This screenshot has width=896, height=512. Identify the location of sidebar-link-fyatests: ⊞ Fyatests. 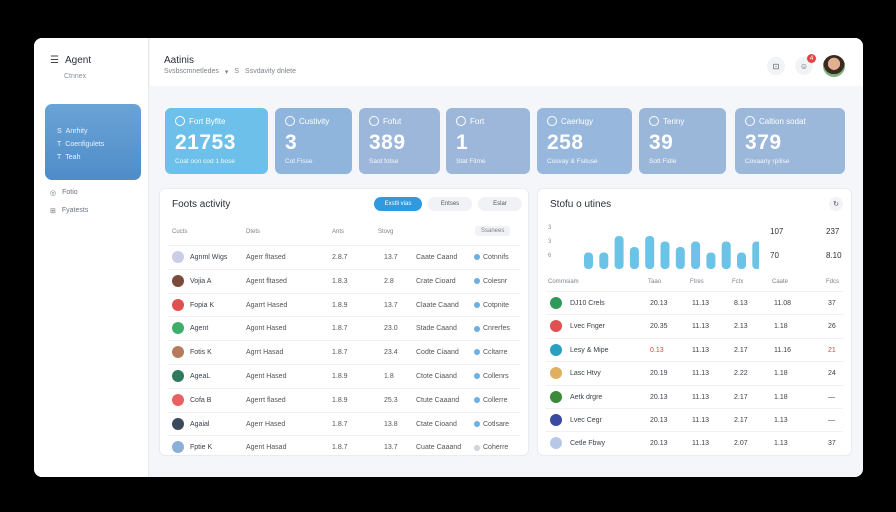
(69, 211).